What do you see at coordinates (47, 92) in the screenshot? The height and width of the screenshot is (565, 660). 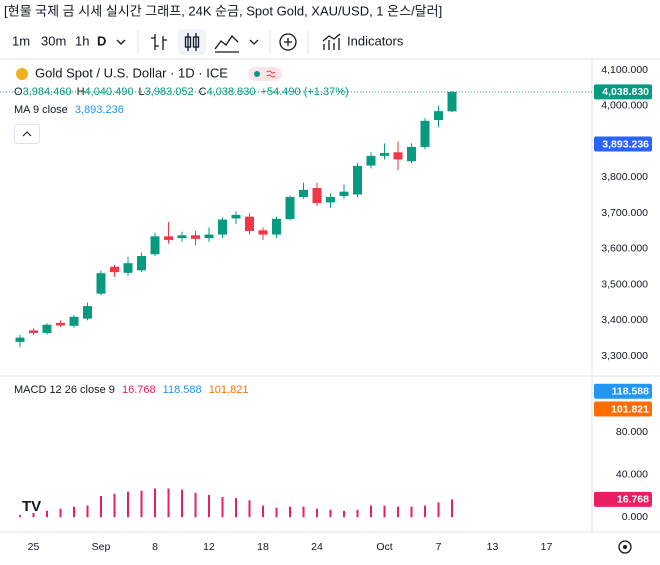 I see `ohlc-value: 3,984.460` at bounding box center [47, 92].